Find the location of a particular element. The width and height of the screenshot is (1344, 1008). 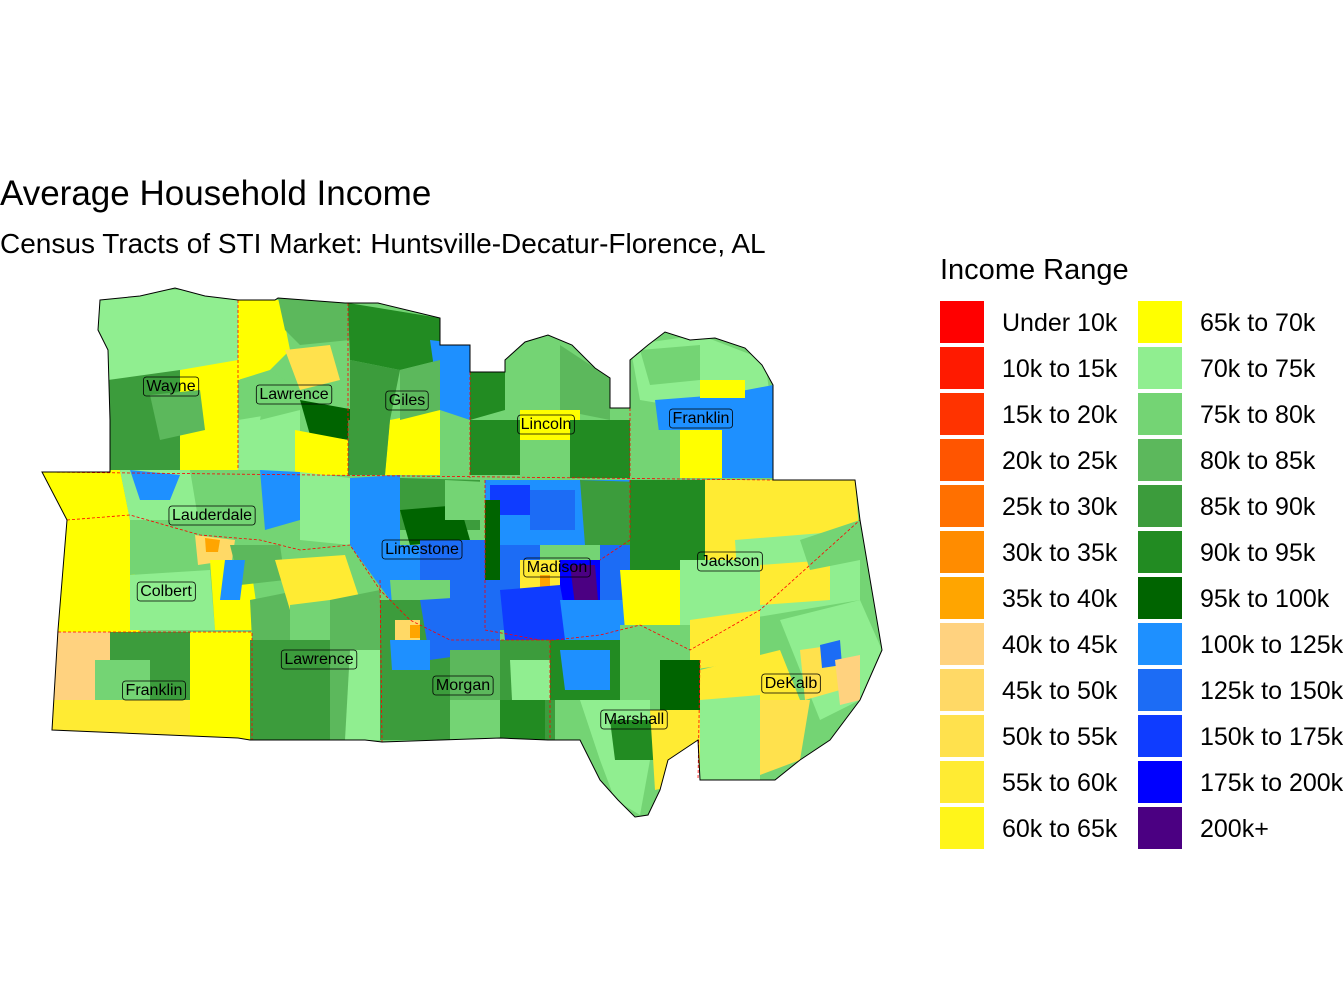

legend-label: 200k+ is located at coordinates (1234, 828).